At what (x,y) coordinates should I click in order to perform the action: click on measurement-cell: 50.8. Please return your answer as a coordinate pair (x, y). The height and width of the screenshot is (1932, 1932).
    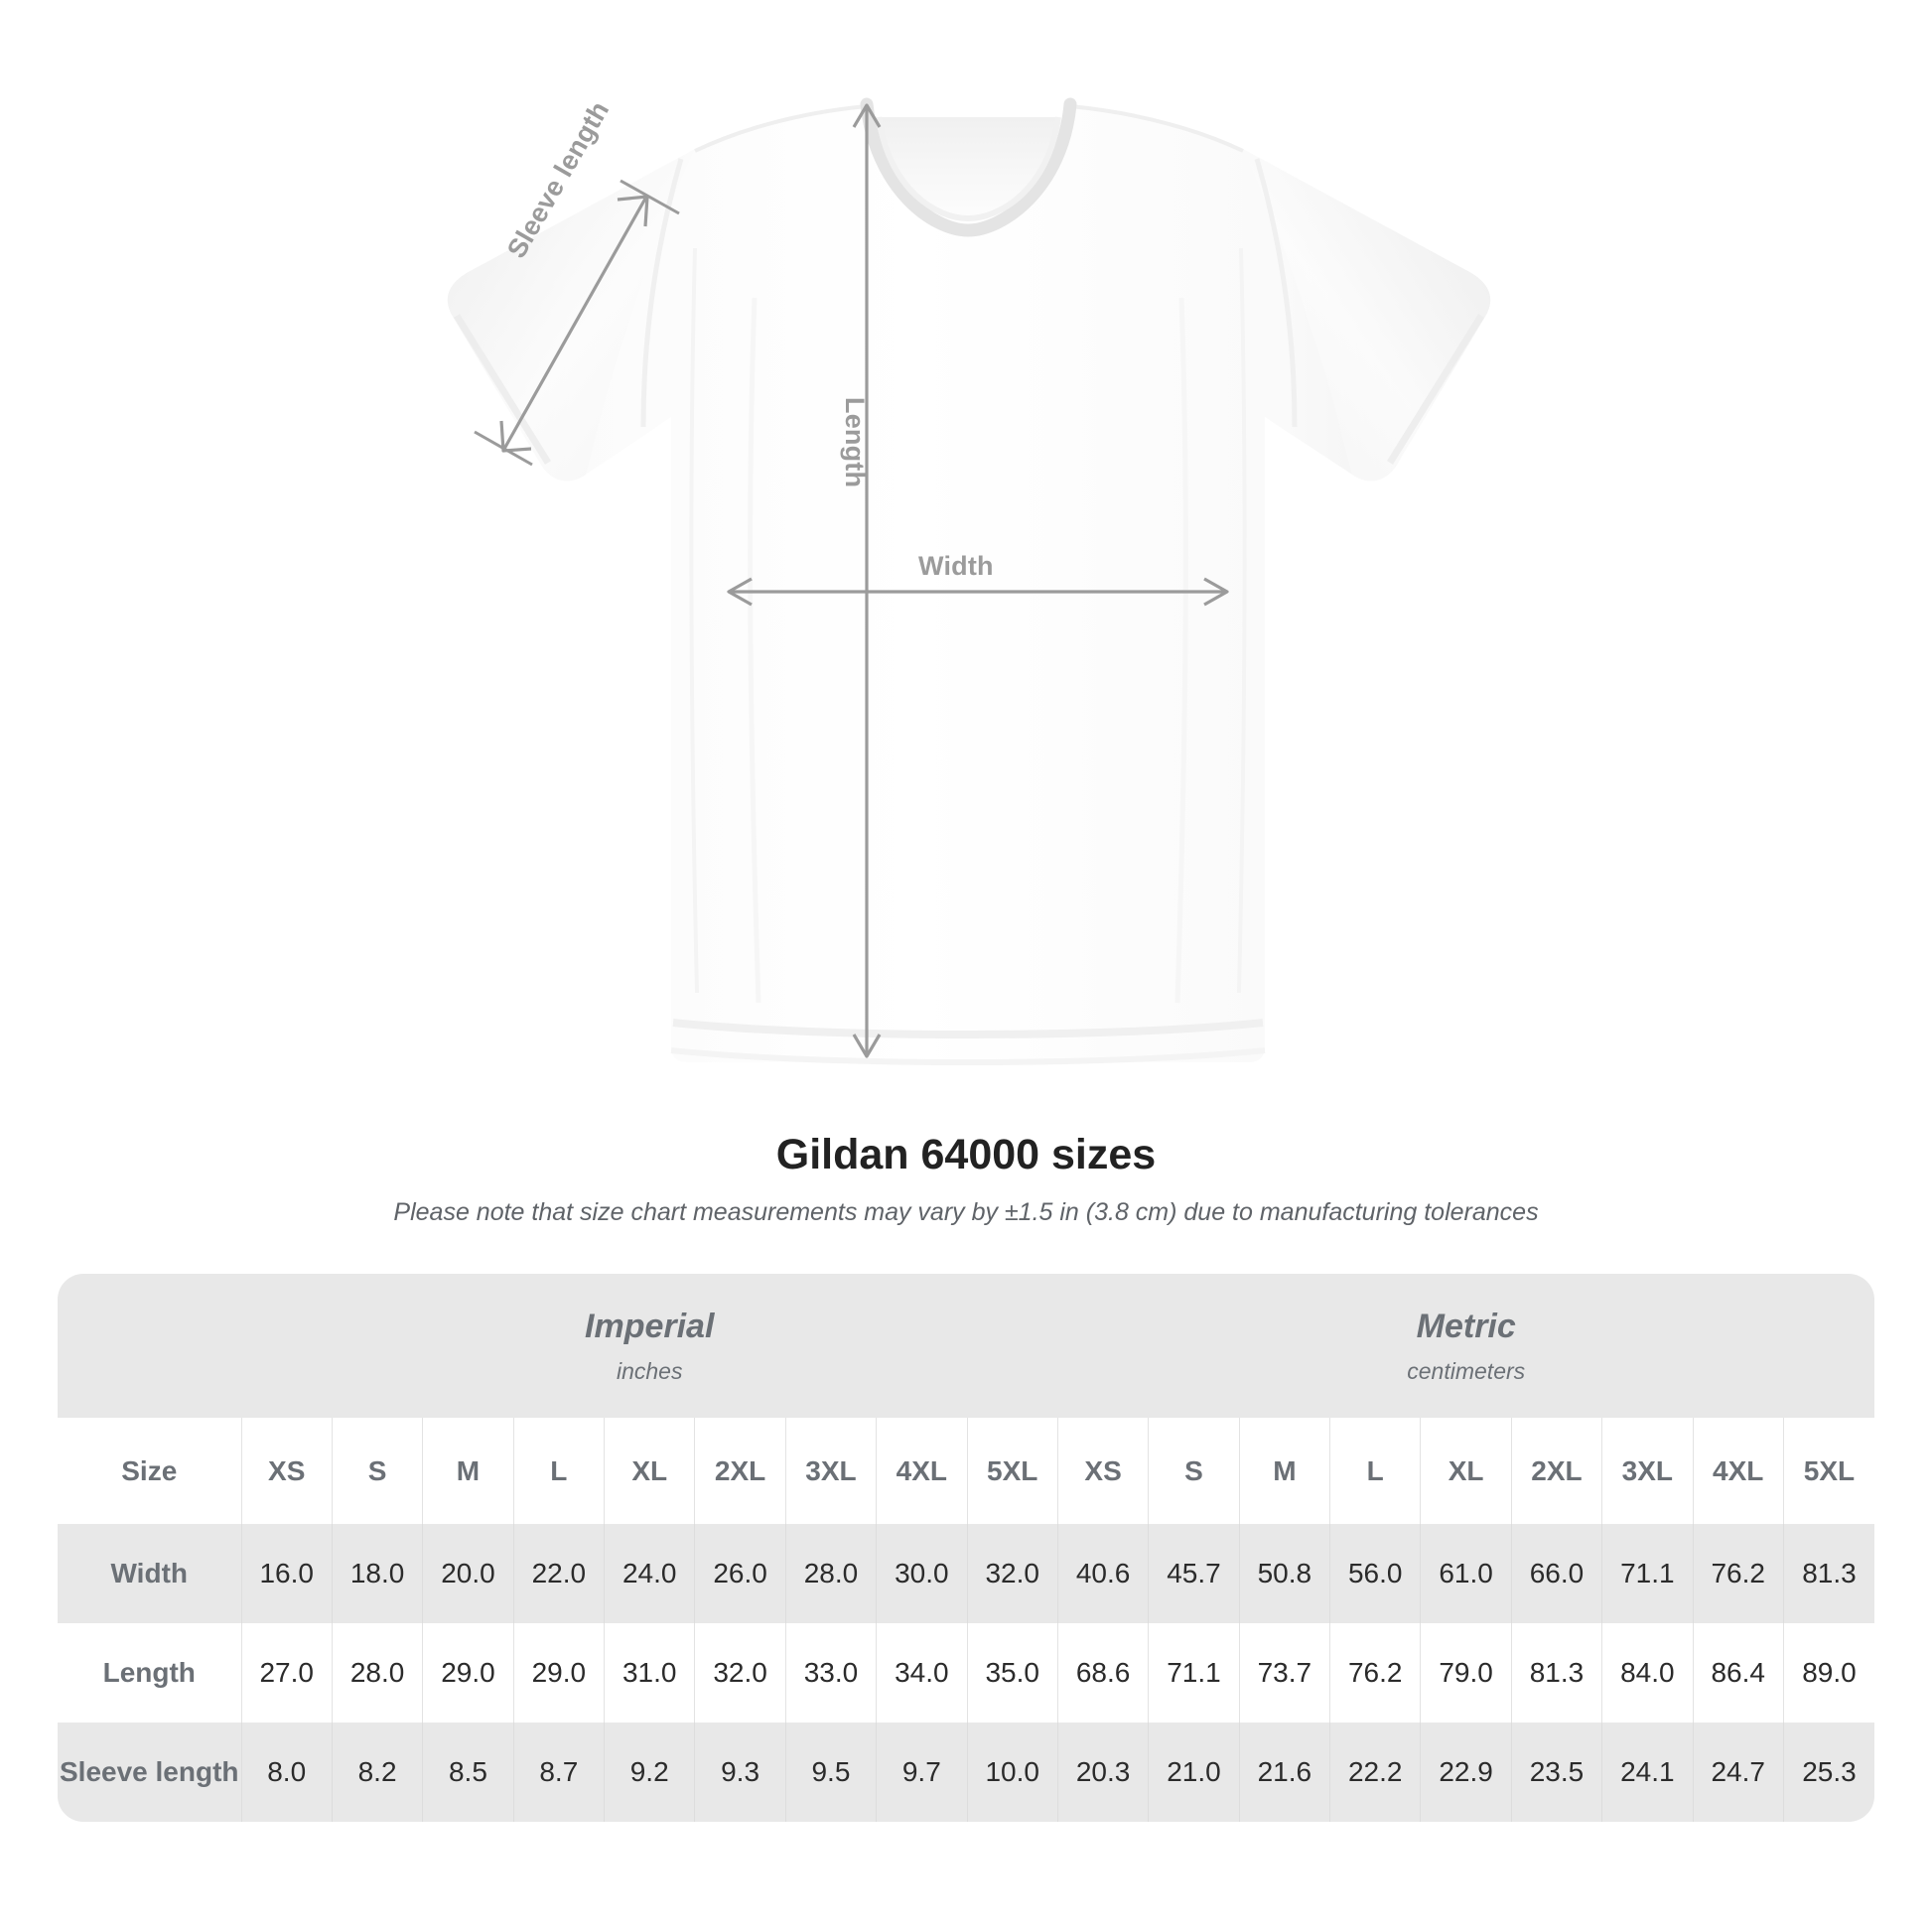
    Looking at the image, I should click on (1284, 1573).